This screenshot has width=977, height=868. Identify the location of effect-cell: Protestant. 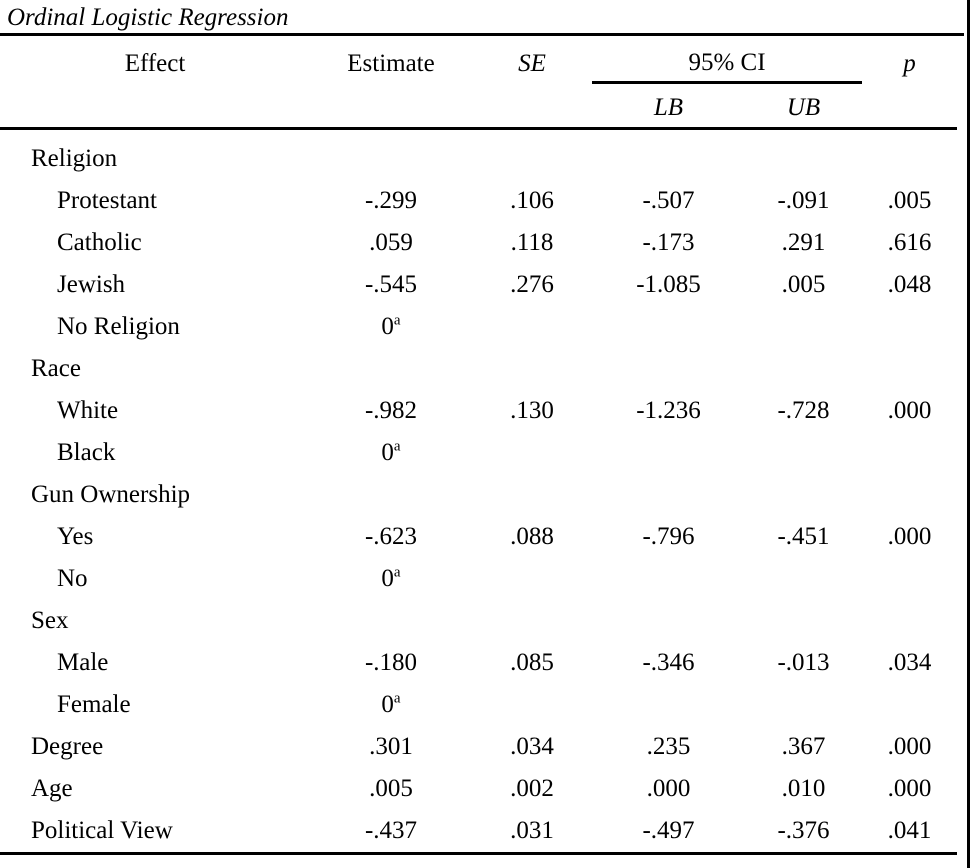
(107, 200).